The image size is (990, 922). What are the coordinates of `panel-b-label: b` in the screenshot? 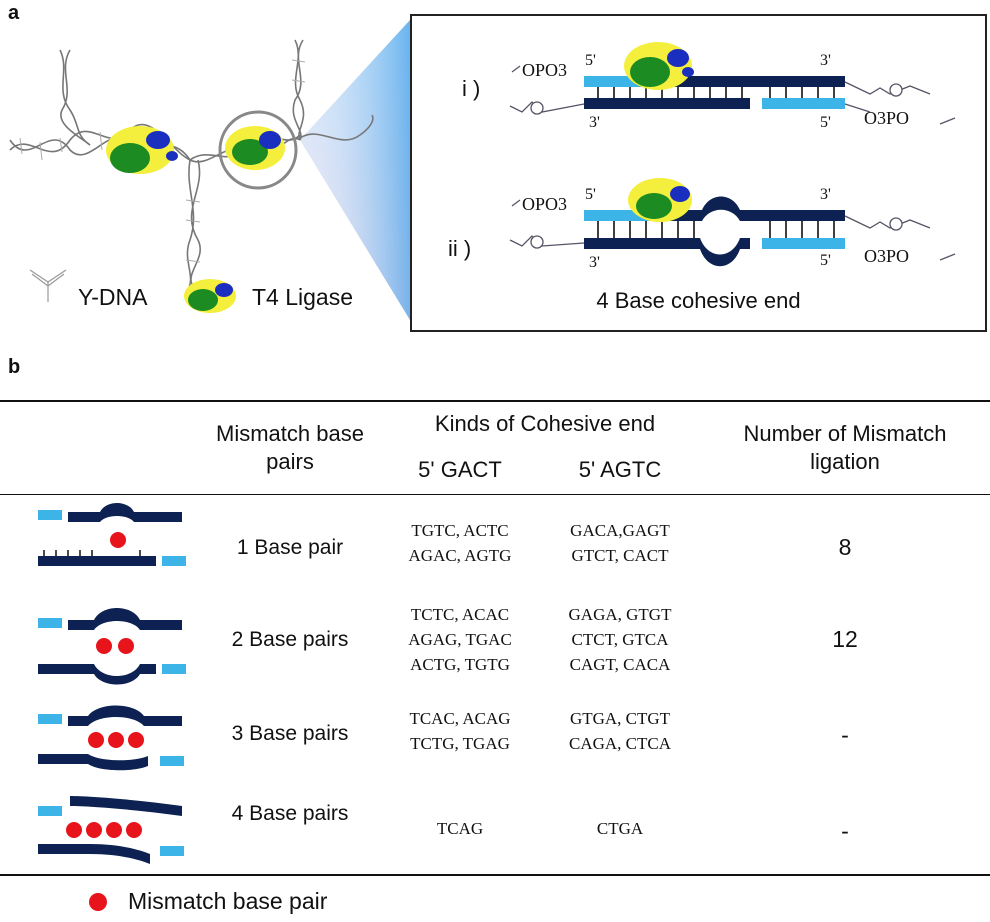 It's located at (14, 367).